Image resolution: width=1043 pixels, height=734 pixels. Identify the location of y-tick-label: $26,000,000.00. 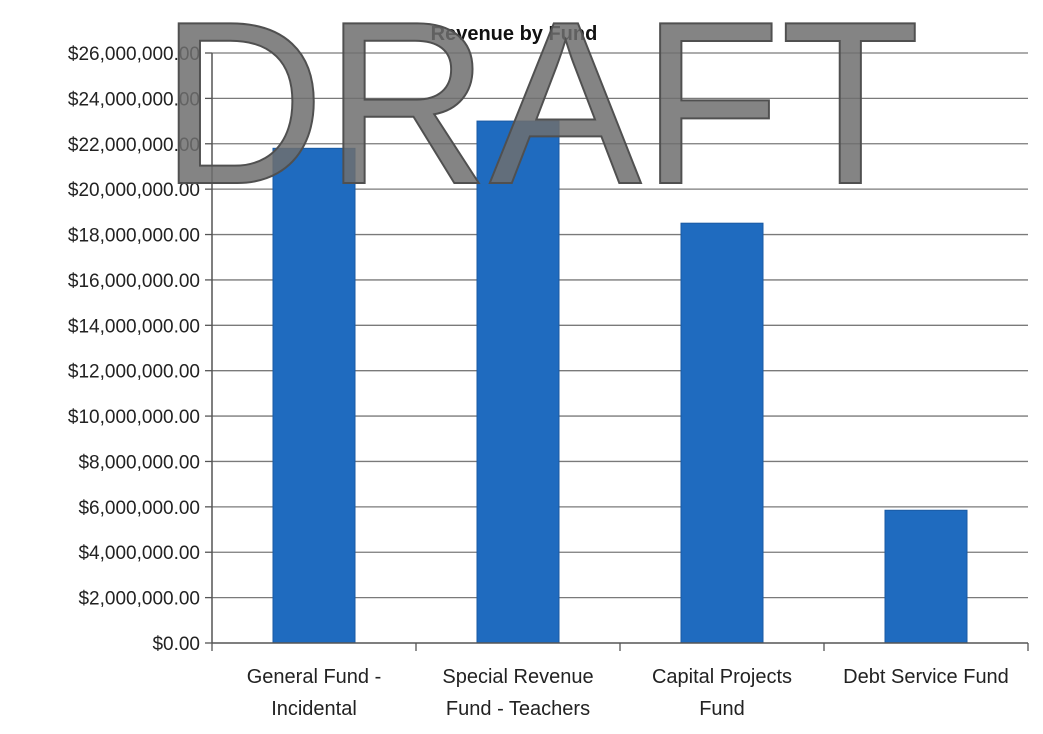
(134, 54).